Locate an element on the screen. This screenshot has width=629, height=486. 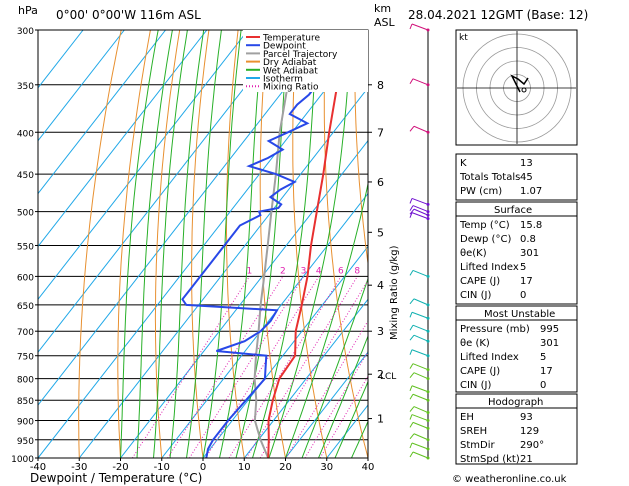
temperature-tick-label: 10 is located at coordinates (244, 467).